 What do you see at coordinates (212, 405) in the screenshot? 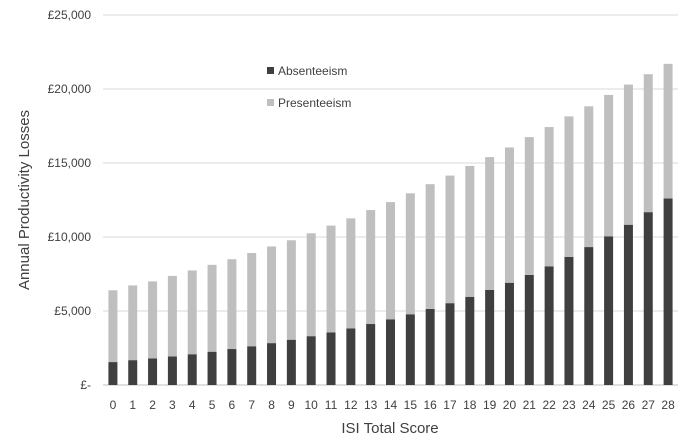
I see `x-tick-label: 5` at bounding box center [212, 405].